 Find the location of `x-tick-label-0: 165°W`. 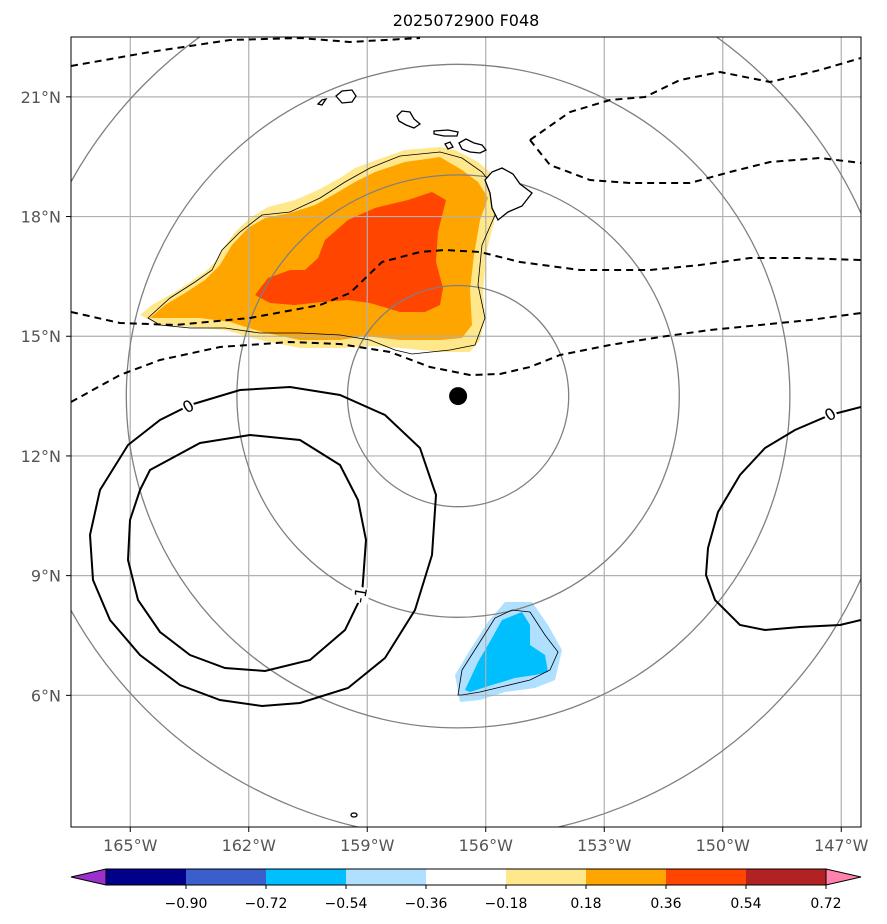

x-tick-label-0: 165°W is located at coordinates (130, 845).